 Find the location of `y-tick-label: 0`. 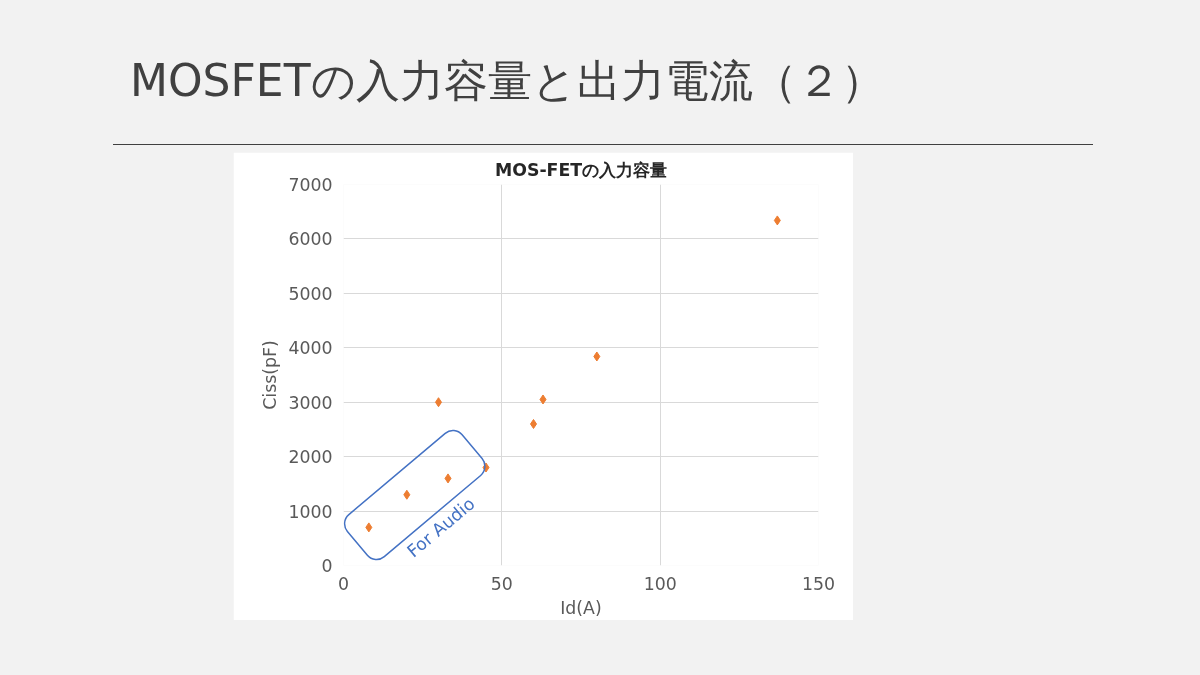

y-tick-label: 0 is located at coordinates (327, 566).